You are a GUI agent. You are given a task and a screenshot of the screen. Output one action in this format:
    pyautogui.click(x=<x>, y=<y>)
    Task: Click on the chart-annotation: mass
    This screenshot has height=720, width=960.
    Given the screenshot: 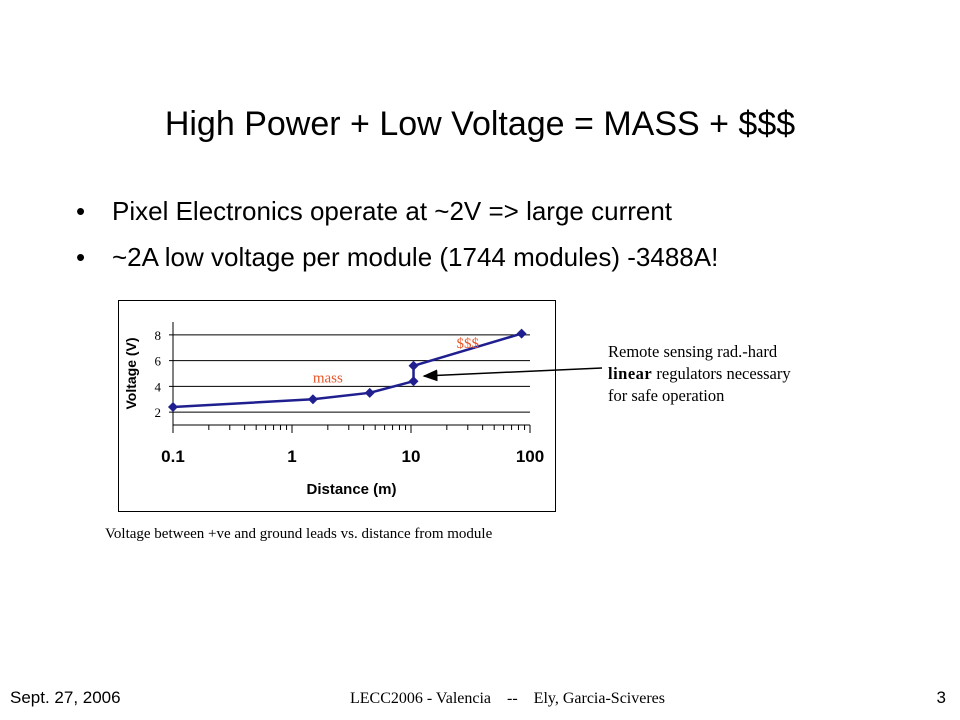 What is the action you would take?
    pyautogui.click(x=328, y=379)
    